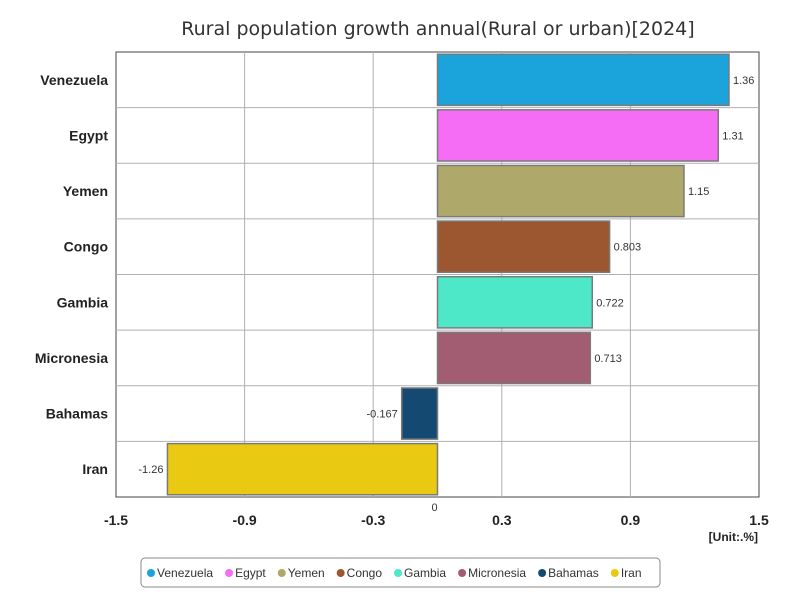 The image size is (800, 600). Describe the element at coordinates (245, 520) in the screenshot. I see `x-tick-label: -0.9` at that location.